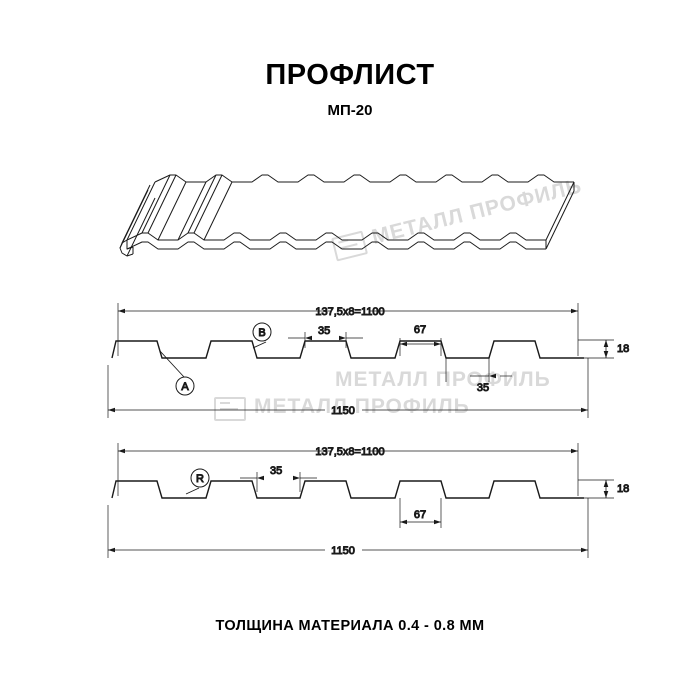  Describe the element at coordinates (350, 626) in the screenshot. I see `material-thickness-note: ТОЛЩИНА МАТЕРИАЛА 0.4 - 0.8 ММ` at that location.